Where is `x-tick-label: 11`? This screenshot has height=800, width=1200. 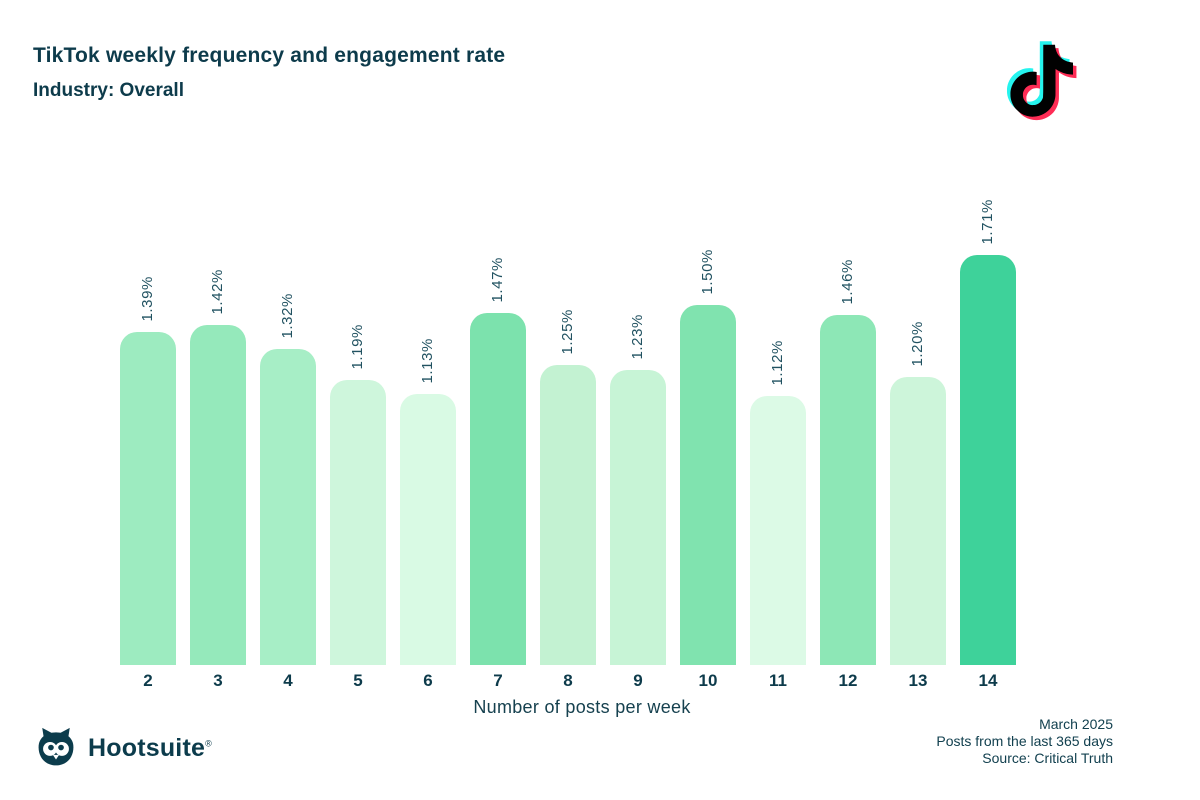
x-tick-label: 11 is located at coordinates (778, 680).